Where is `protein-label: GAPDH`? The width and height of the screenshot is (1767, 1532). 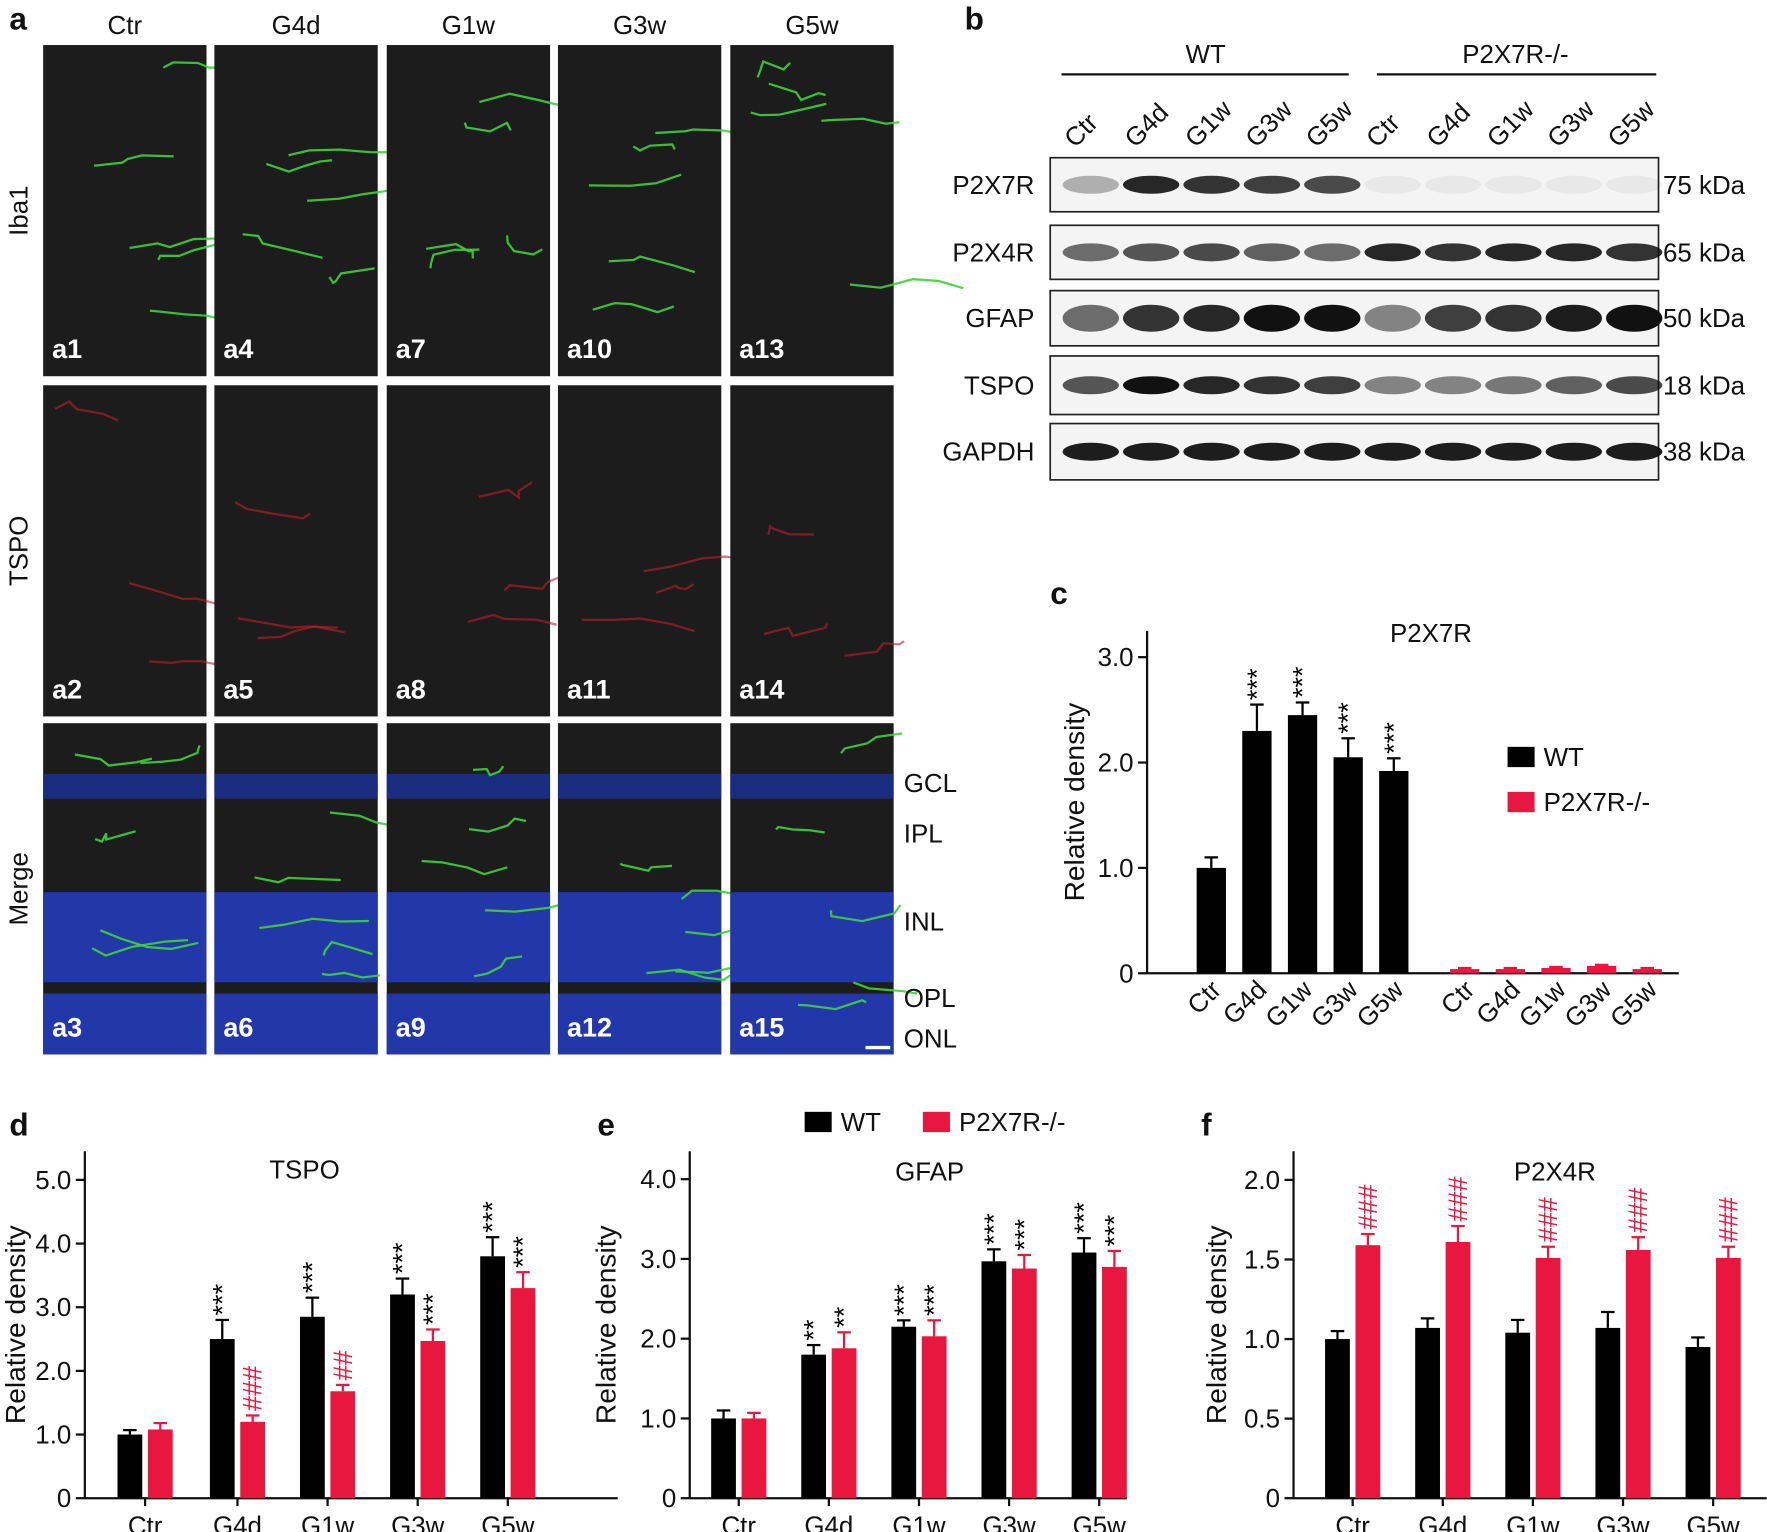
protein-label: GAPDH is located at coordinates (988, 453).